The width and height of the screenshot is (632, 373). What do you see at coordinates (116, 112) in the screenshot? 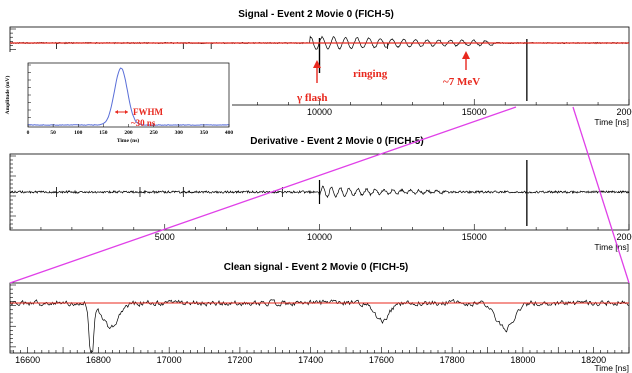
I see `fwhm-left-arrow` at bounding box center [116, 112].